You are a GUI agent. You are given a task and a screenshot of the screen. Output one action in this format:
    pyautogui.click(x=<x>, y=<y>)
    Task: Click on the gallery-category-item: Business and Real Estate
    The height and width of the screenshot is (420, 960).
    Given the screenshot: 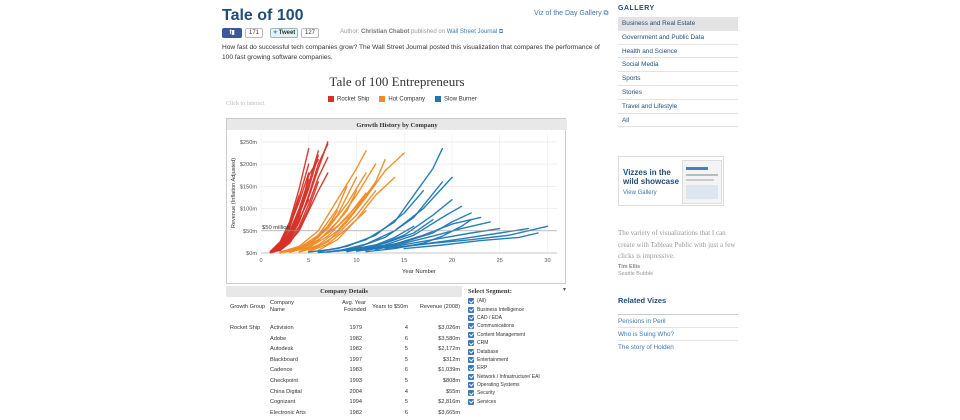 What is the action you would take?
    pyautogui.click(x=678, y=24)
    